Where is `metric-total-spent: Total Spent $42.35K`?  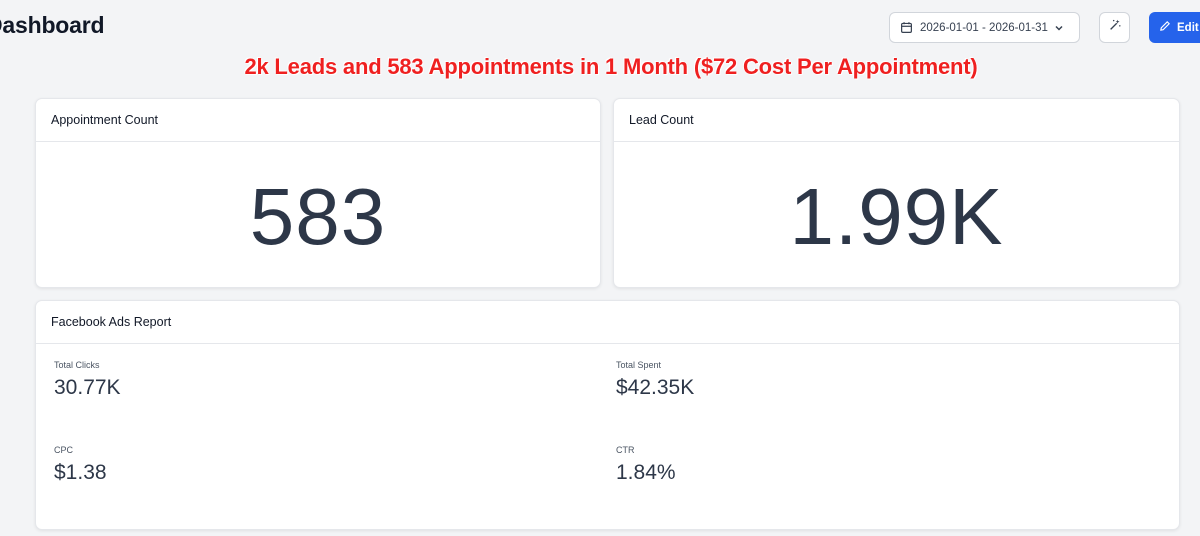 metric-total-spent: Total Spent $42.35K is located at coordinates (655, 380).